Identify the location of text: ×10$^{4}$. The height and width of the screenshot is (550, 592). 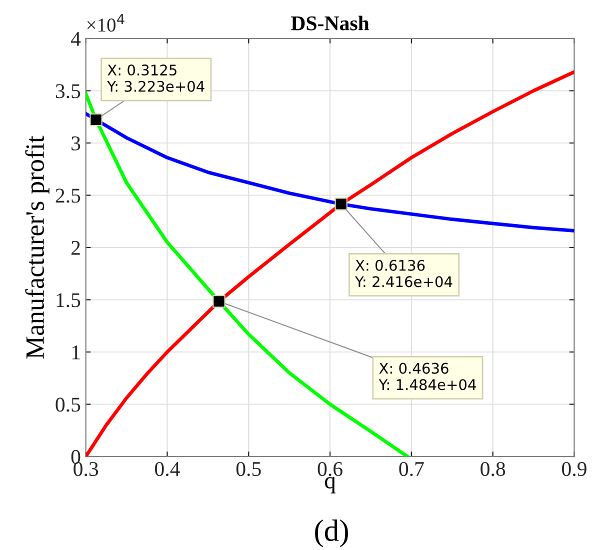
(105, 23).